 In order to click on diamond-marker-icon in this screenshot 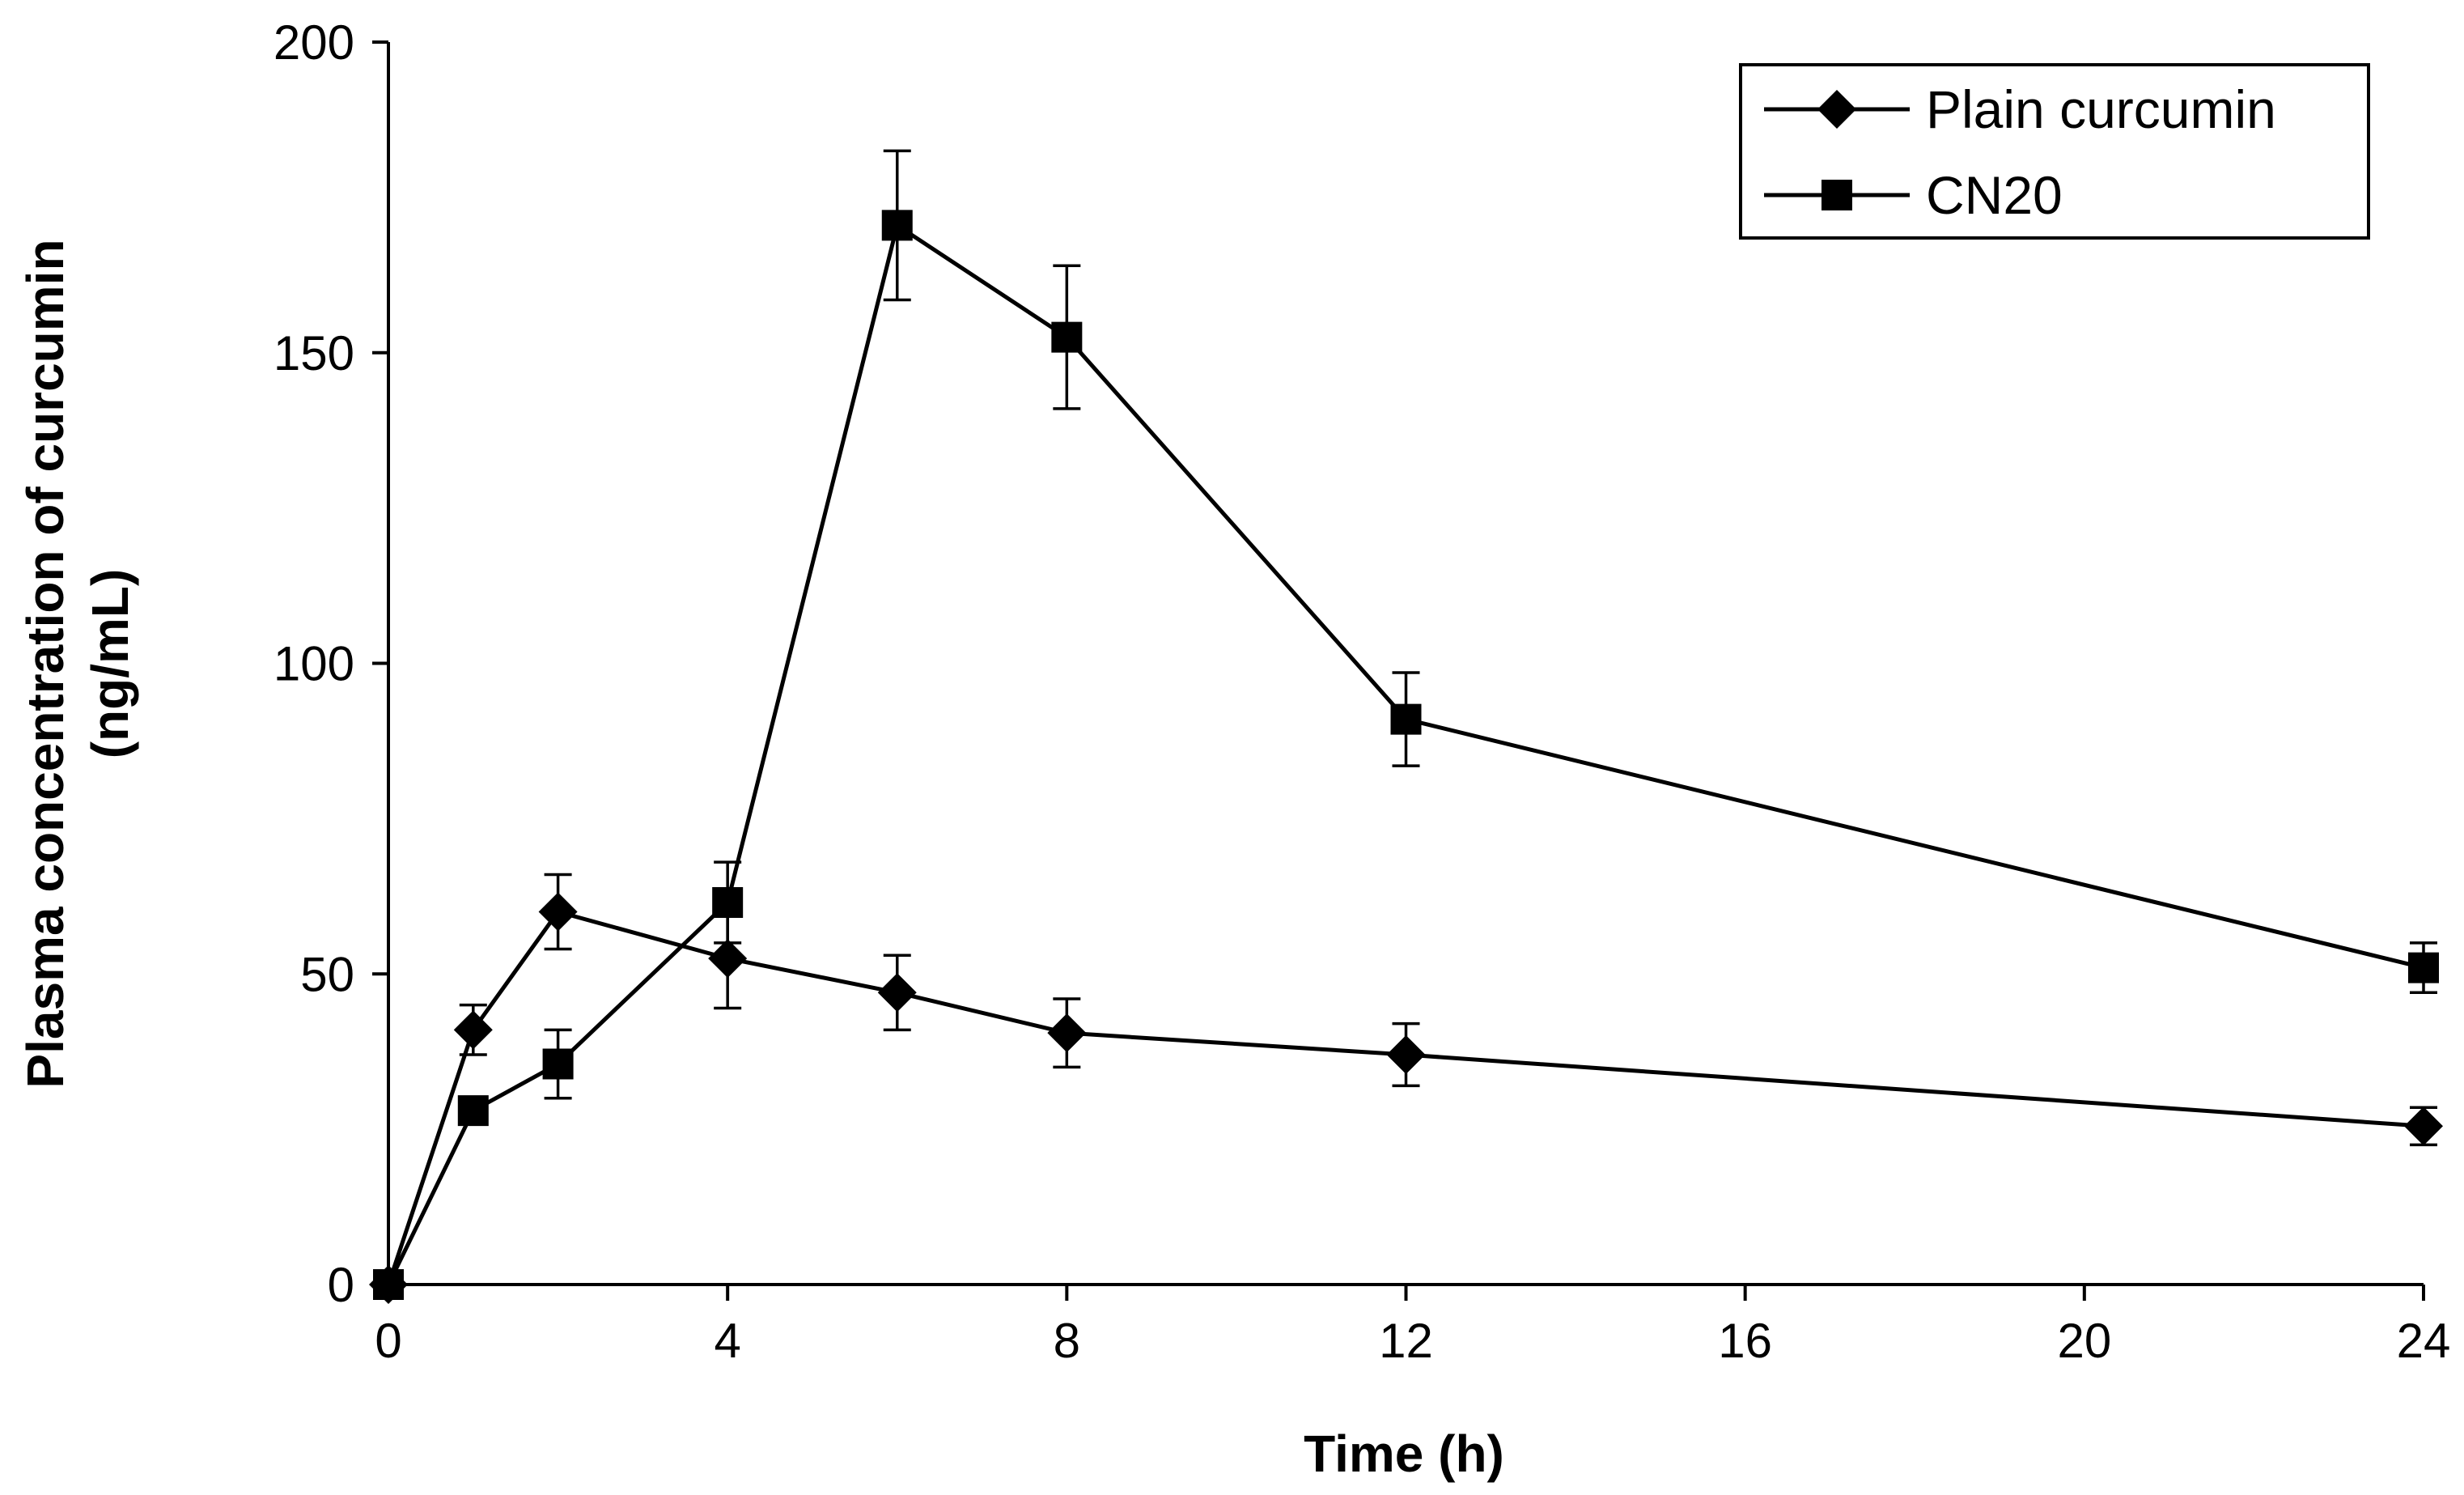, I will do `click(1837, 110)`.